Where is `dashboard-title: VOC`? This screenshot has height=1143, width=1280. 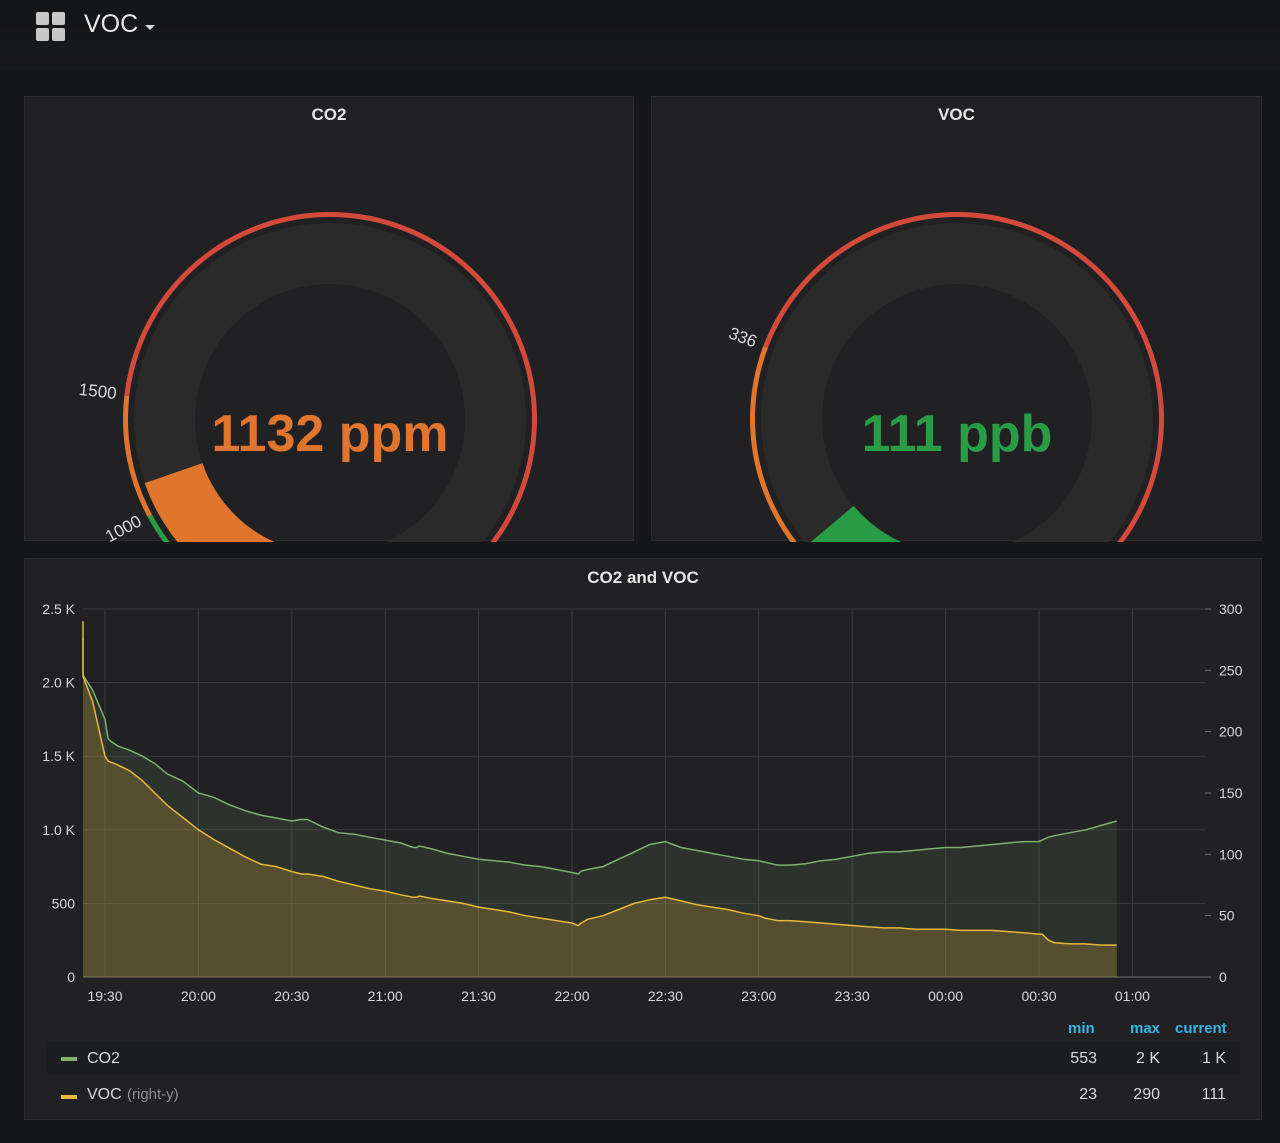 dashboard-title: VOC is located at coordinates (111, 24).